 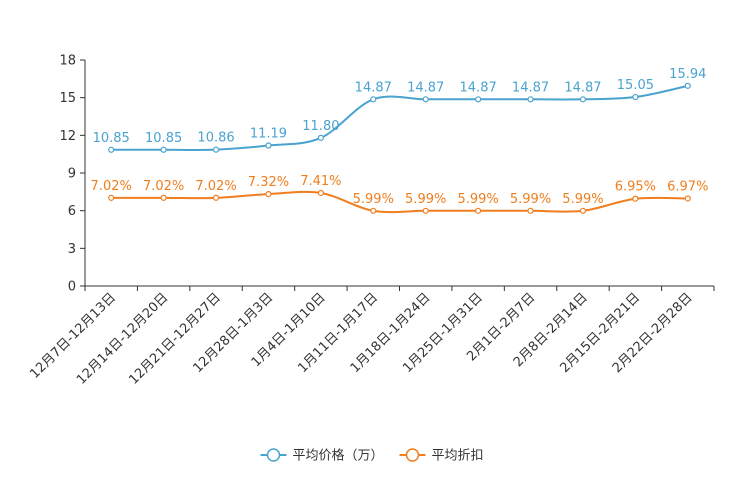 I want to click on data-label: 7.41%, so click(x=320, y=181).